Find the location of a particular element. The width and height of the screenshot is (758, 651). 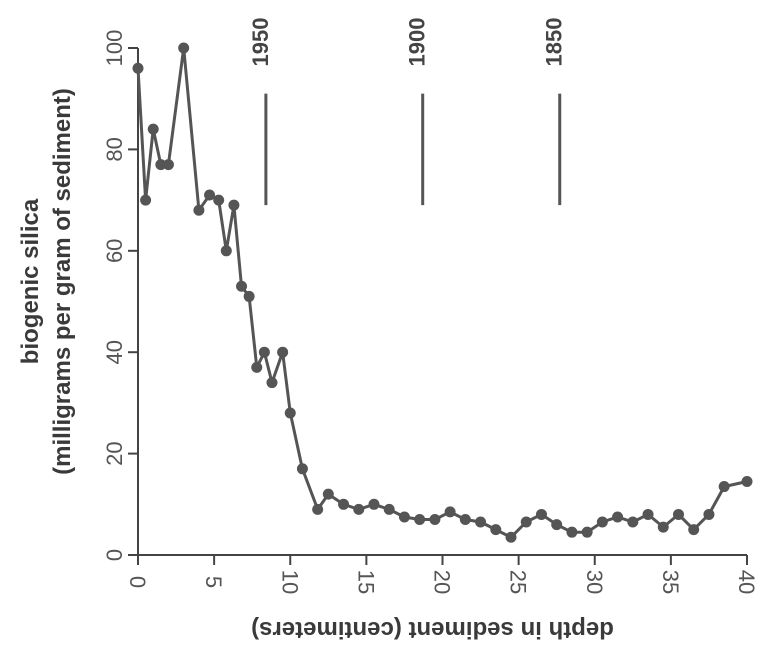

y-tick-label: 80 is located at coordinates (114, 149).